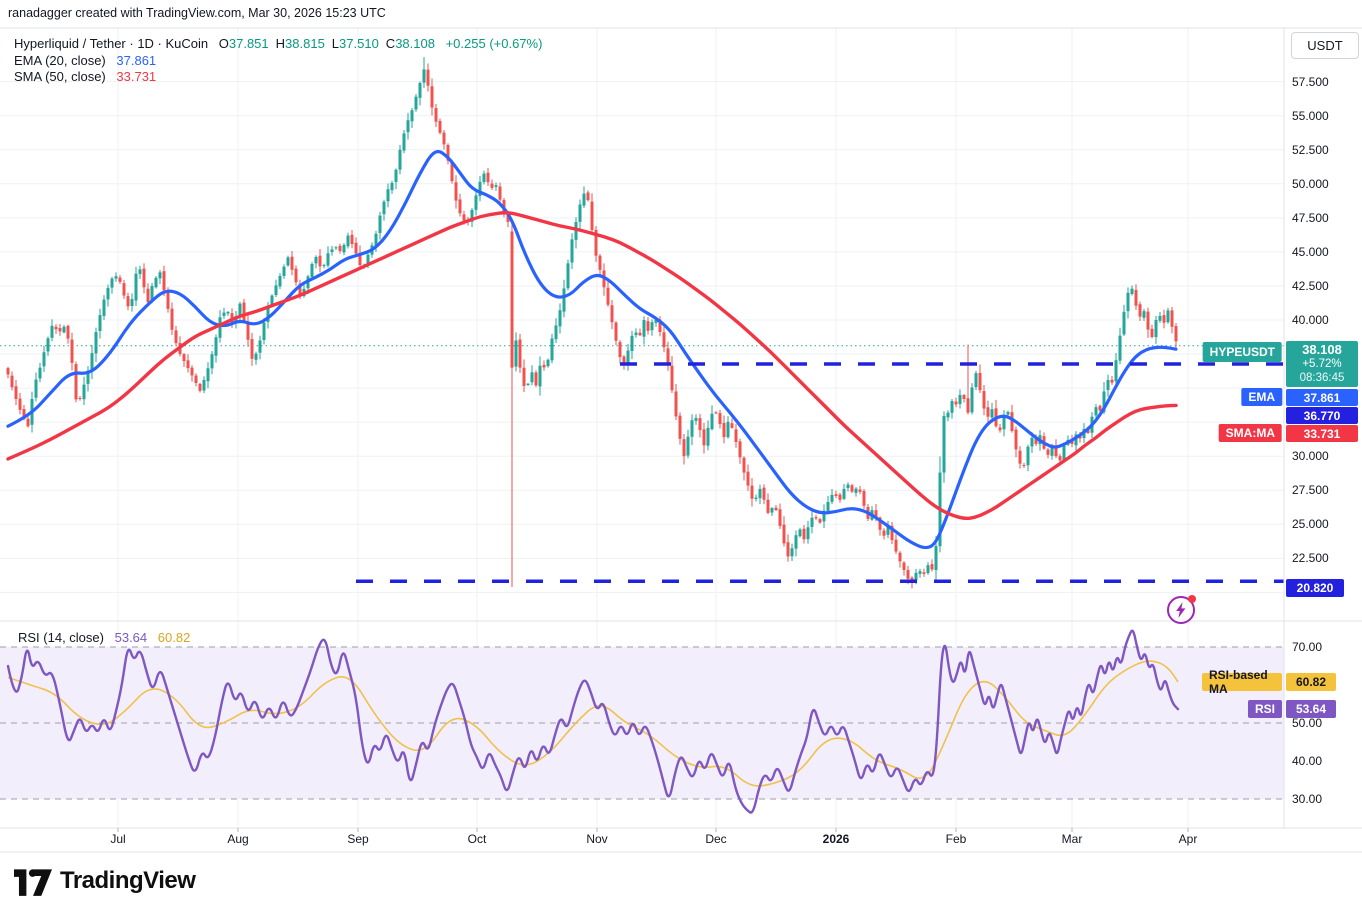 The width and height of the screenshot is (1362, 912). Describe the element at coordinates (1307, 761) in the screenshot. I see `rsi-tick-label: 40.00` at that location.